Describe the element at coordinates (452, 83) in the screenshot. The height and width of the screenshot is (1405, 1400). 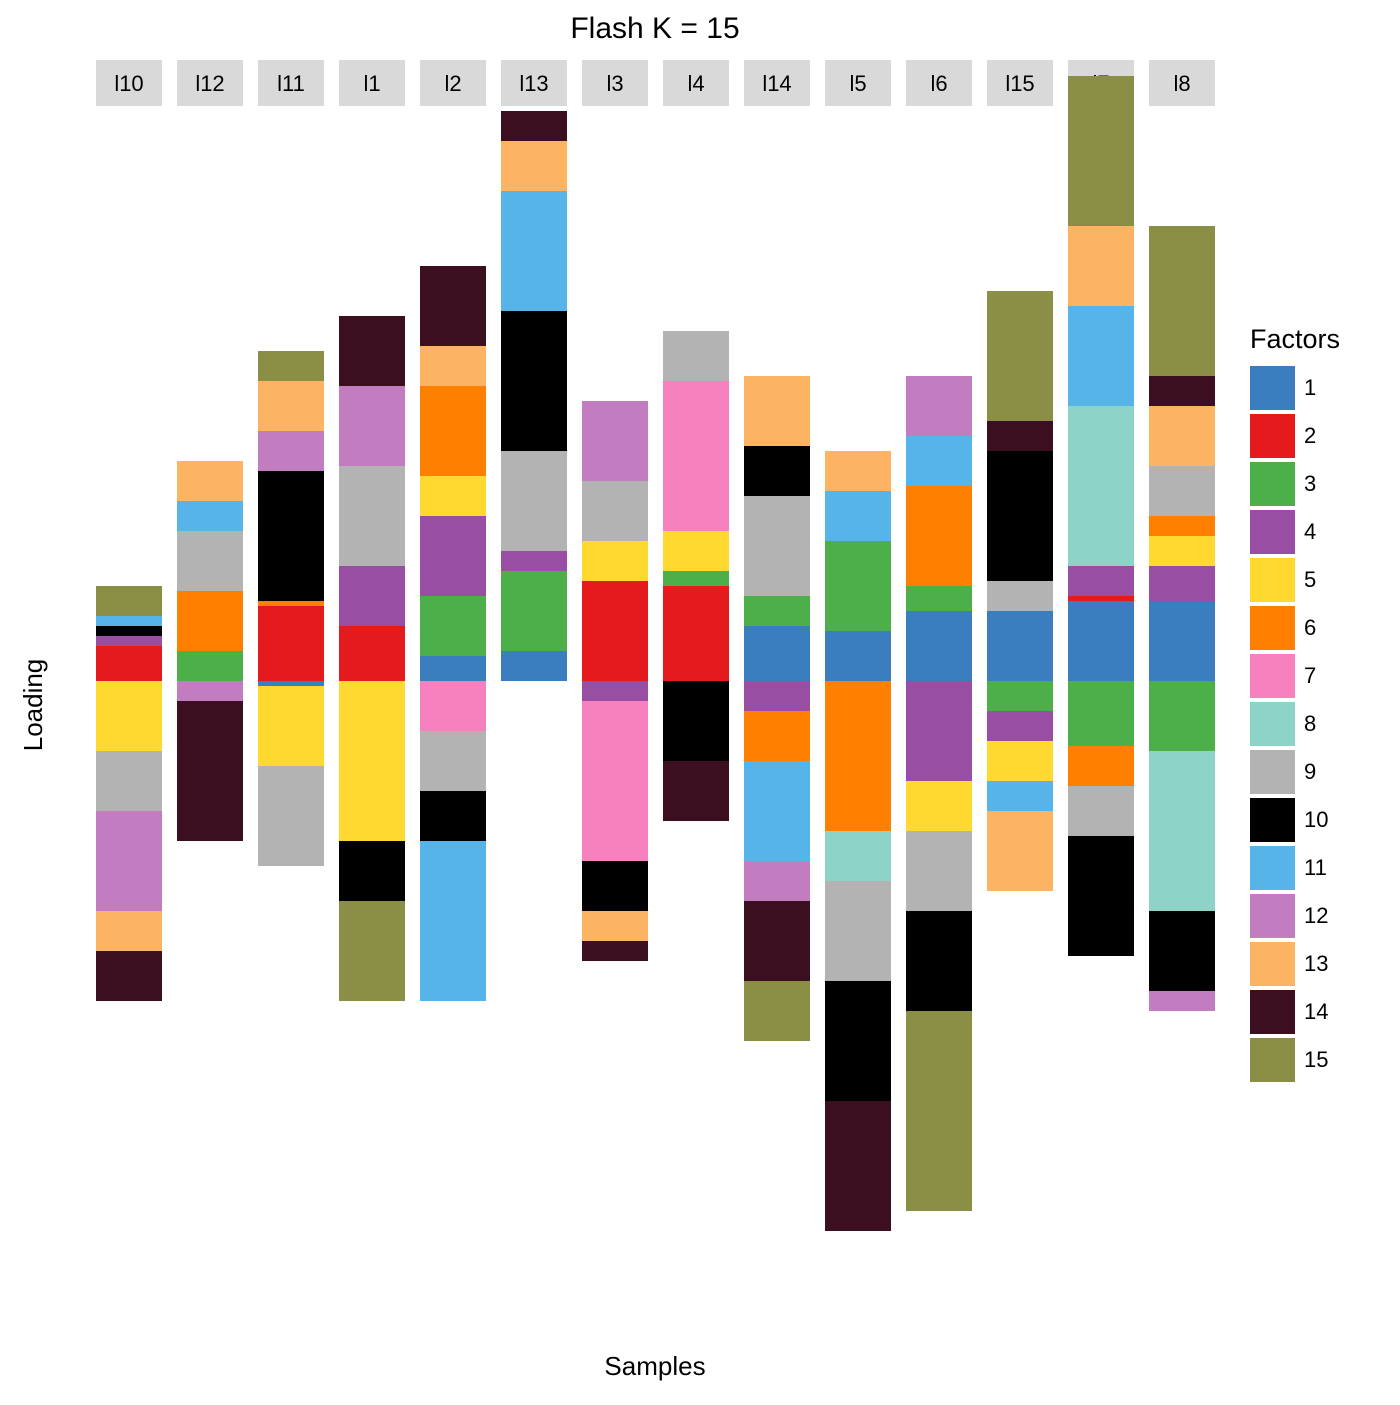
I see `facet-label: l2` at that location.